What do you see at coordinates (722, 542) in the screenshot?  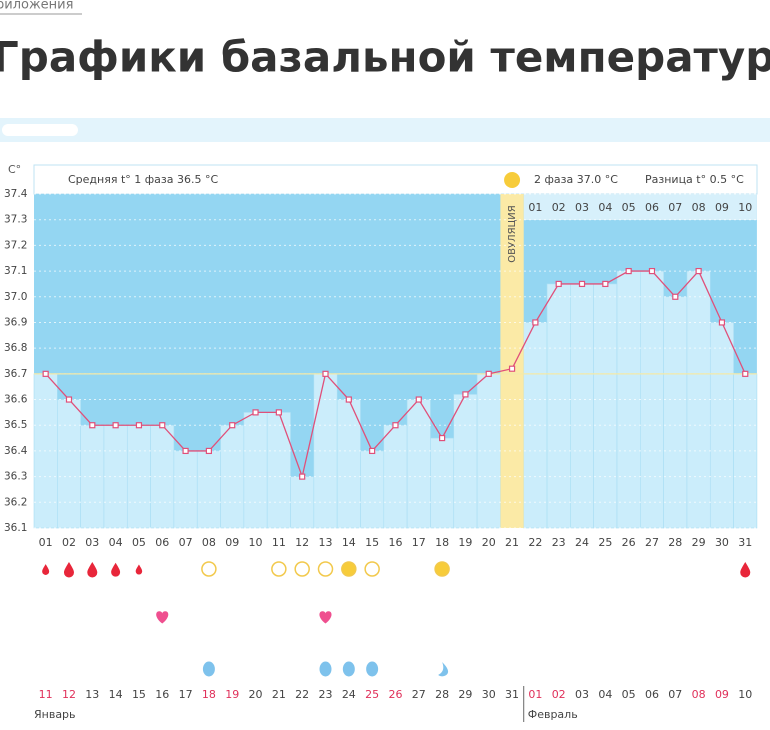 I see `x-tick-label: 30` at bounding box center [722, 542].